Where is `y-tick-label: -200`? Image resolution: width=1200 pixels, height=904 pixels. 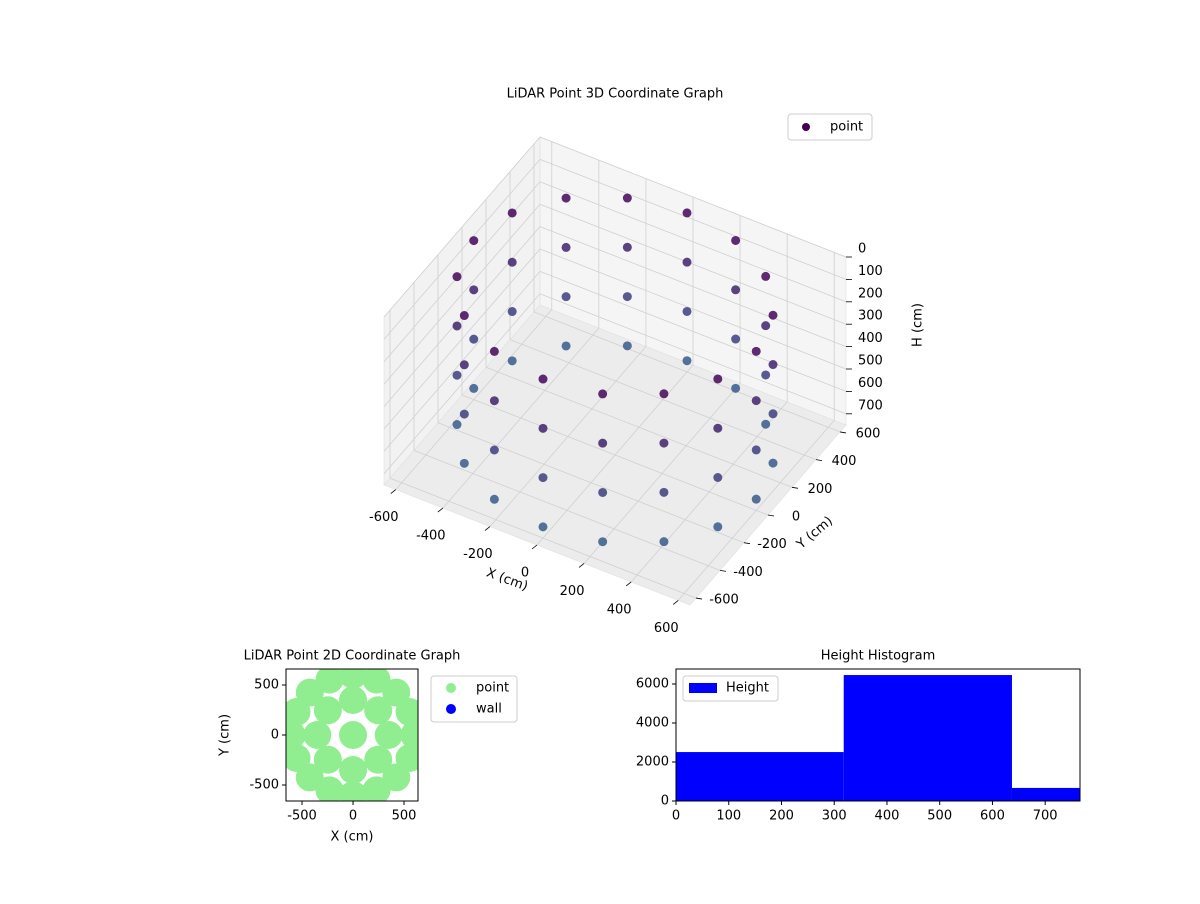
y-tick-label: -200 is located at coordinates (772, 544).